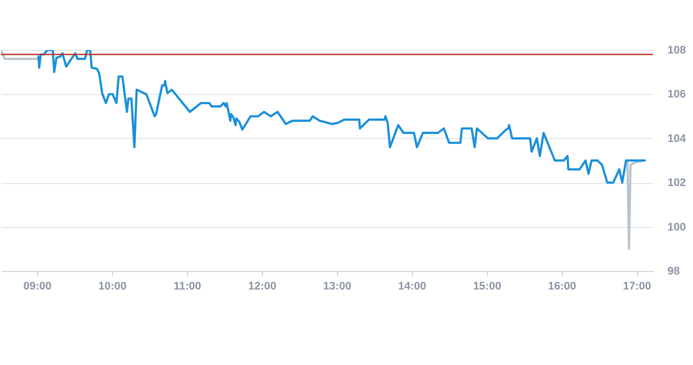  Describe the element at coordinates (337, 286) in the screenshot. I see `x-tick-label: 13:00` at that location.